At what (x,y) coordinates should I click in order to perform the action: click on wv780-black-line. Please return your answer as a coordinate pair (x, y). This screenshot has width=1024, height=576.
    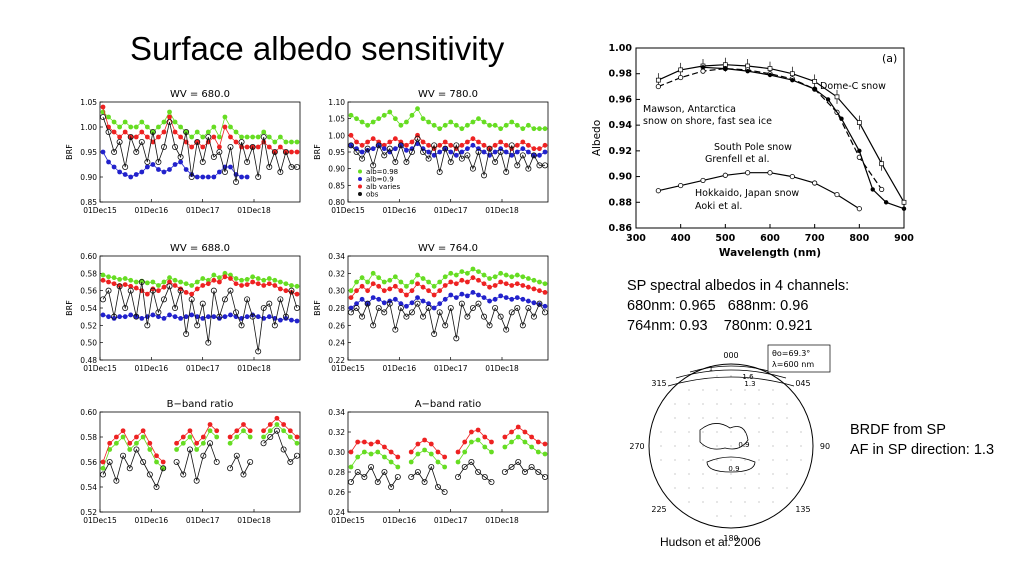
    Looking at the image, I should click on (447, 156).